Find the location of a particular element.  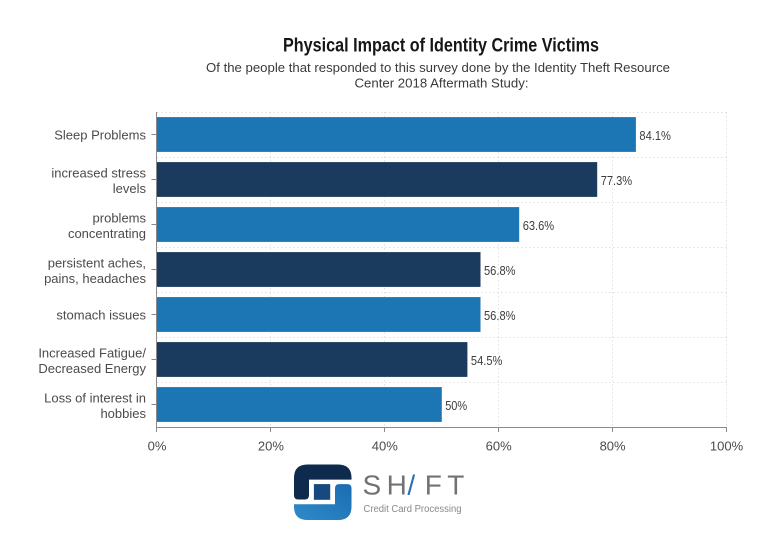

svg-text: Center 2018 Aftermath Study: is located at coordinates (442, 83).